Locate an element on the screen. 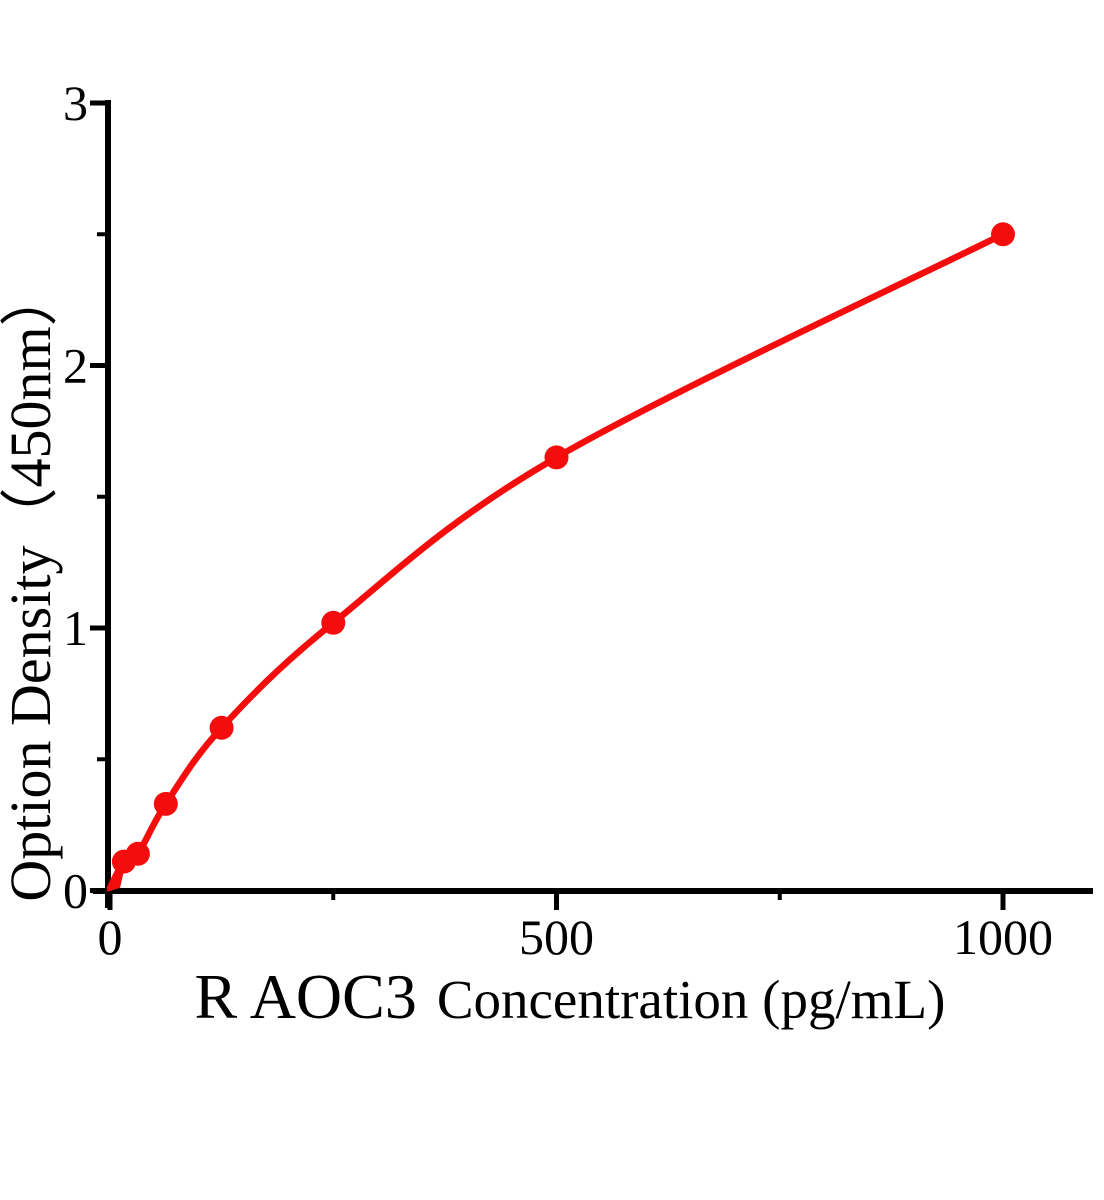 The height and width of the screenshot is (1200, 1104). y-tick-label: 2 is located at coordinates (75, 366).